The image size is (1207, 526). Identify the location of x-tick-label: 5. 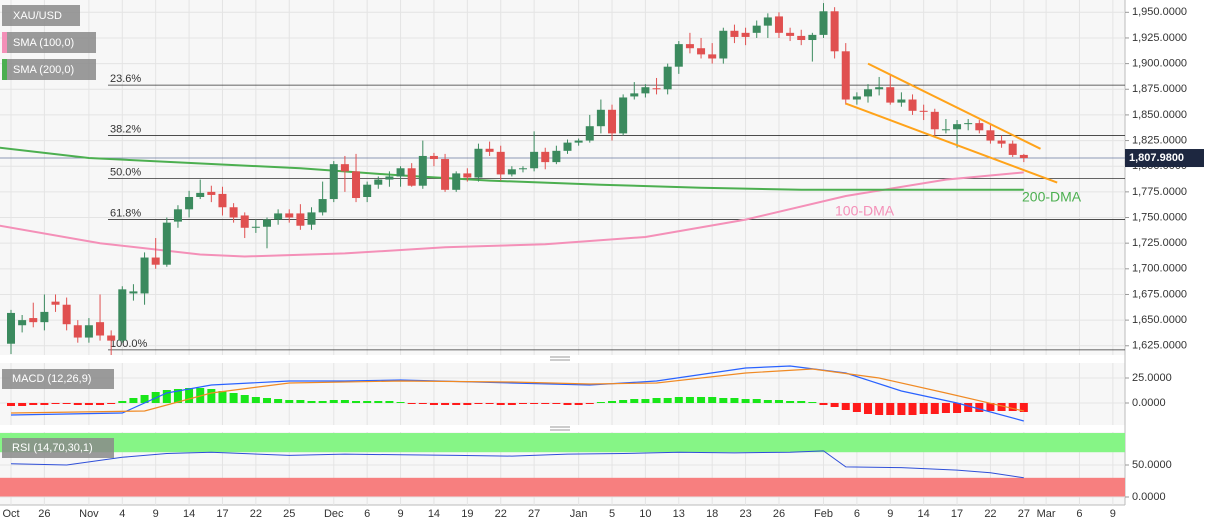
(612, 514).